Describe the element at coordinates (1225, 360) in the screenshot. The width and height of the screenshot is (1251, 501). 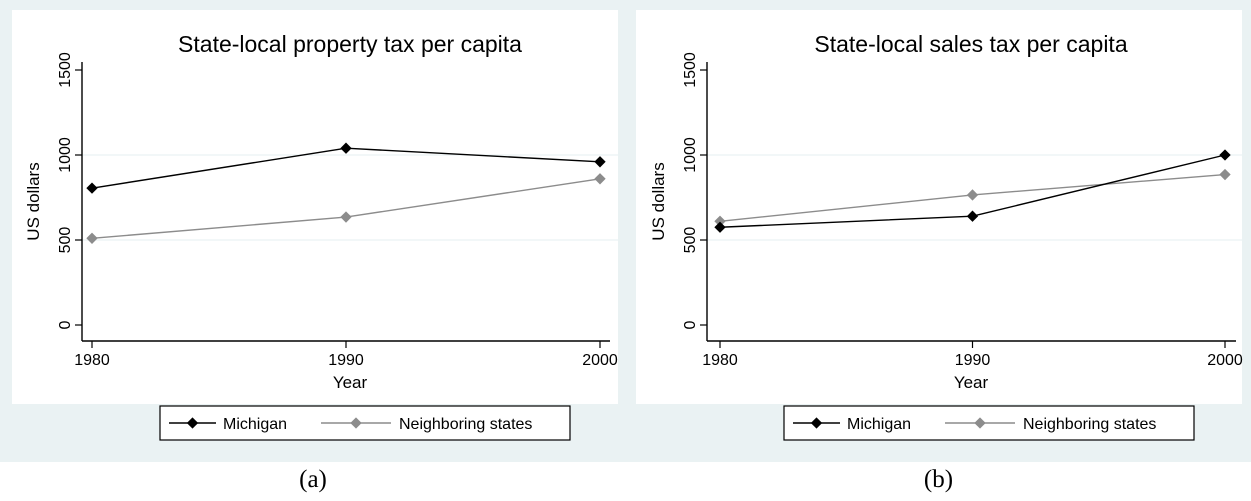
I see `chart-b-x-tick-label: 2000` at that location.